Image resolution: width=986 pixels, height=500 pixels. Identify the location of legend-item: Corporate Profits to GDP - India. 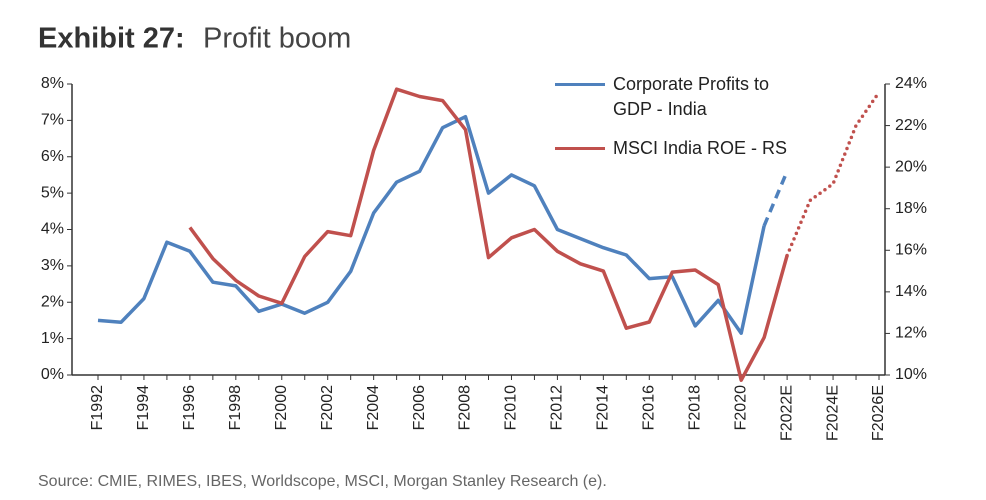
(685, 97).